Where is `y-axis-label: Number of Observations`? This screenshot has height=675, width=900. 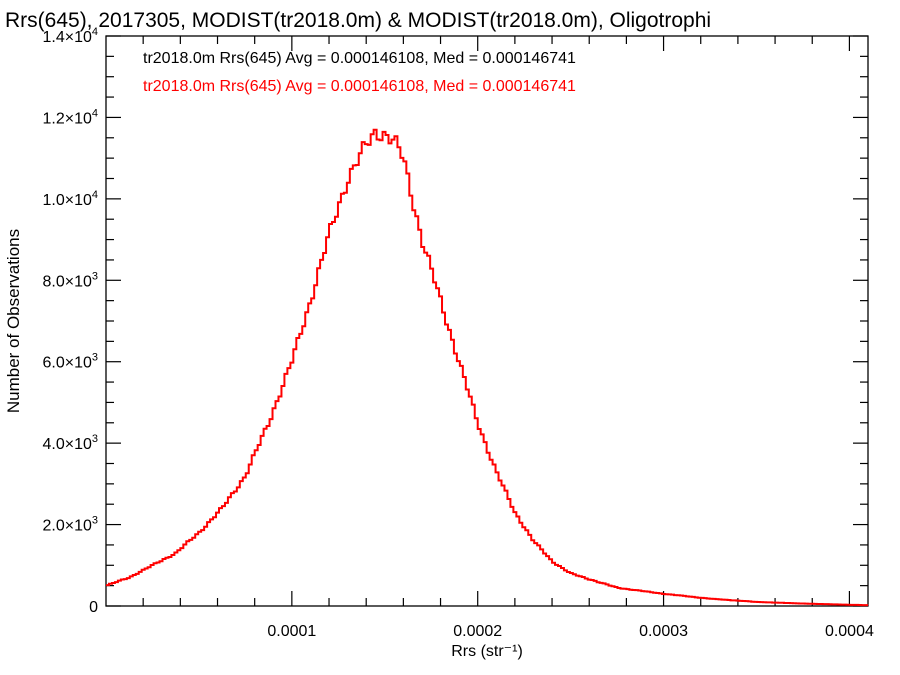
y-axis-label: Number of Observations is located at coordinates (13, 321).